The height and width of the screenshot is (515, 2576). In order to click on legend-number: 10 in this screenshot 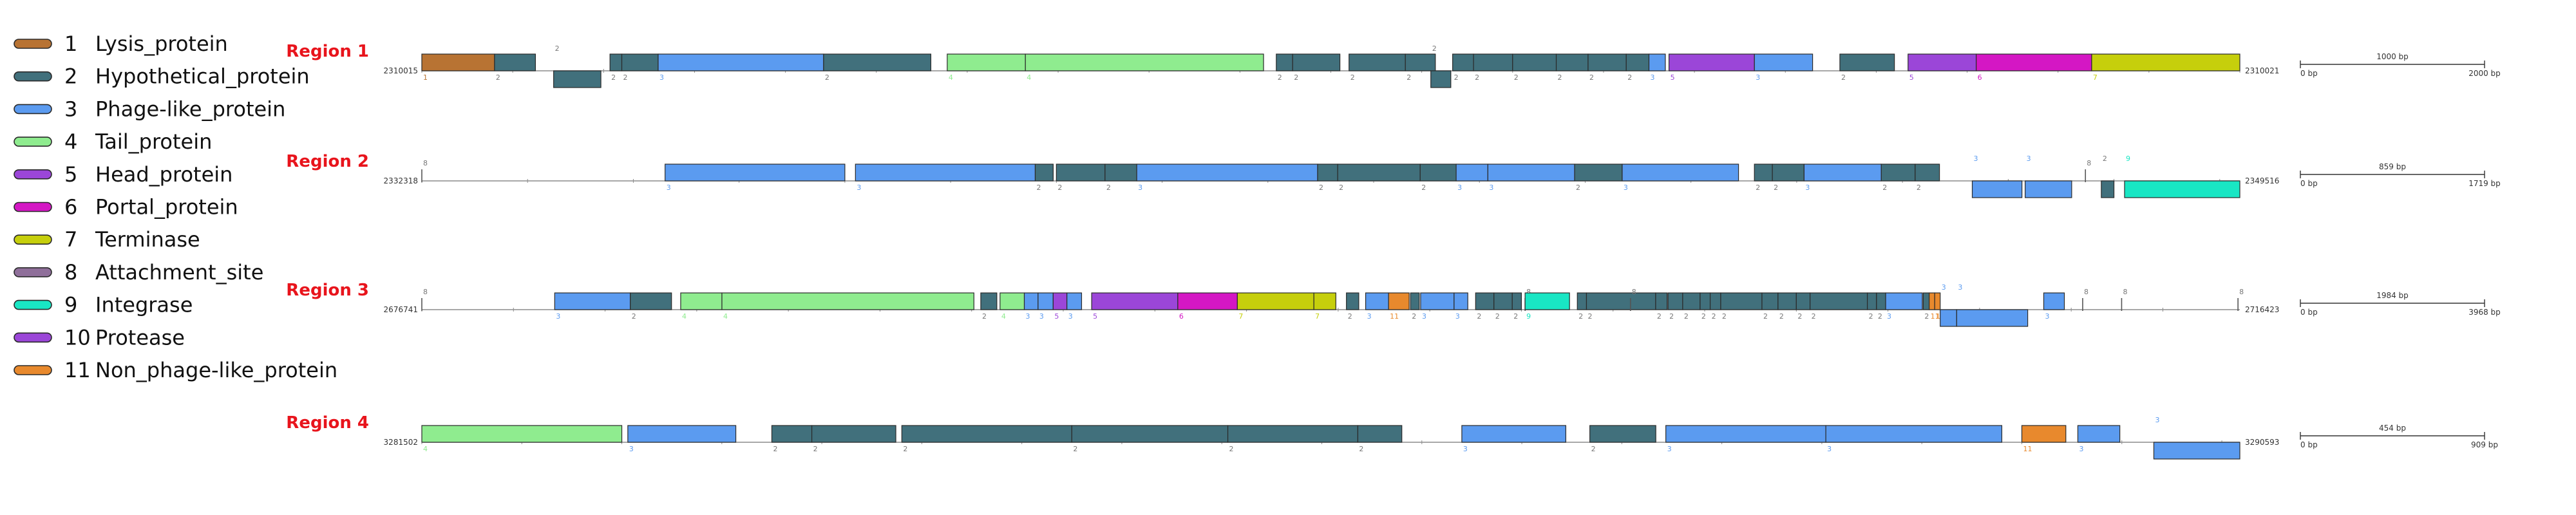, I will do `click(77, 337)`.